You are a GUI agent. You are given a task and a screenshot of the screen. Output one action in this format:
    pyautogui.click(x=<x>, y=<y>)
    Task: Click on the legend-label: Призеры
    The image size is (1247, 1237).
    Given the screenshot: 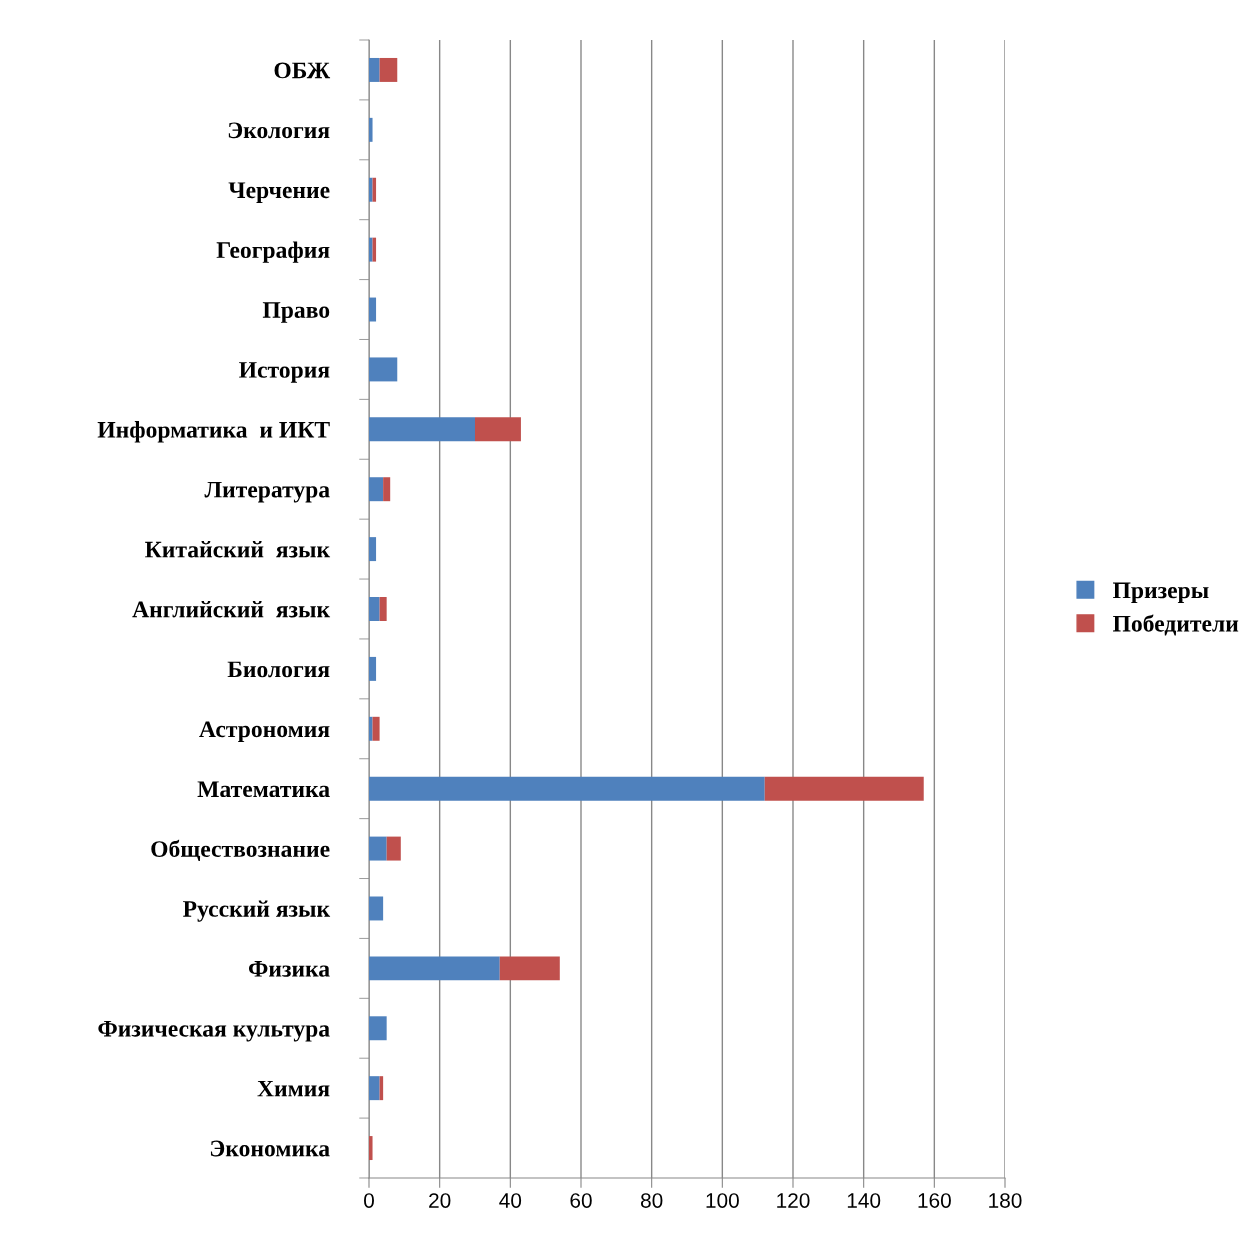 What is the action you would take?
    pyautogui.click(x=1161, y=593)
    